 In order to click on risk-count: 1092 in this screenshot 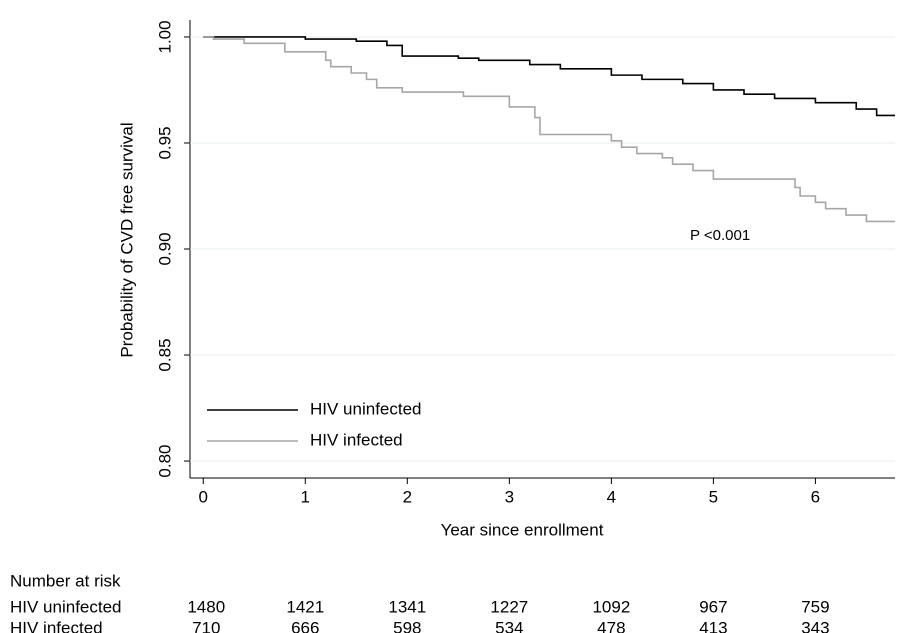, I will do `click(611, 606)`.